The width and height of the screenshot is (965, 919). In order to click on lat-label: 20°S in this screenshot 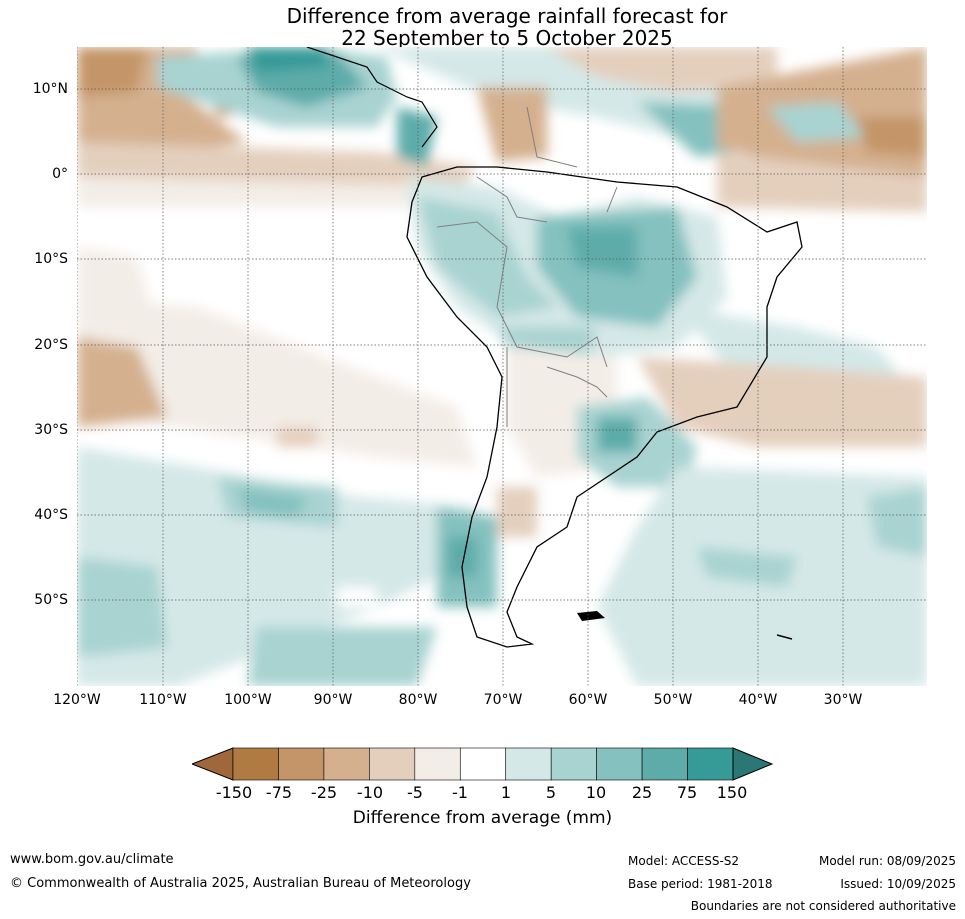, I will do `click(51, 345)`.